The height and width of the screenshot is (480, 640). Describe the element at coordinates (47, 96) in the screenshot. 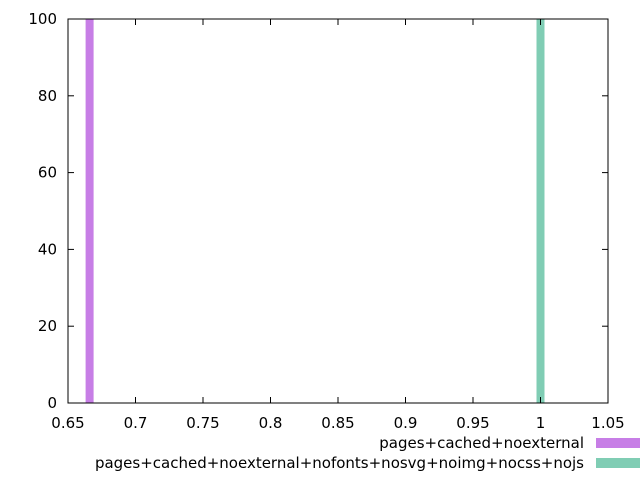

I see `y-tick-label: 80` at that location.